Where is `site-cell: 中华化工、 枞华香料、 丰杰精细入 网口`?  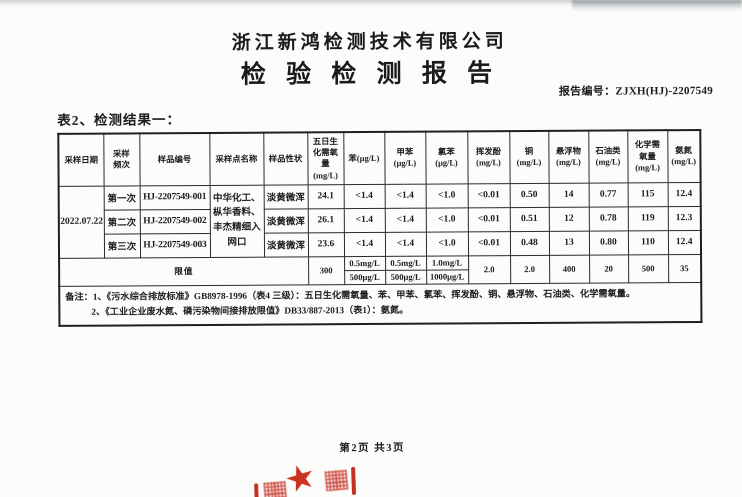 site-cell: 中华化工、 枞华香料、 丰杰精细入 网口 is located at coordinates (237, 220).